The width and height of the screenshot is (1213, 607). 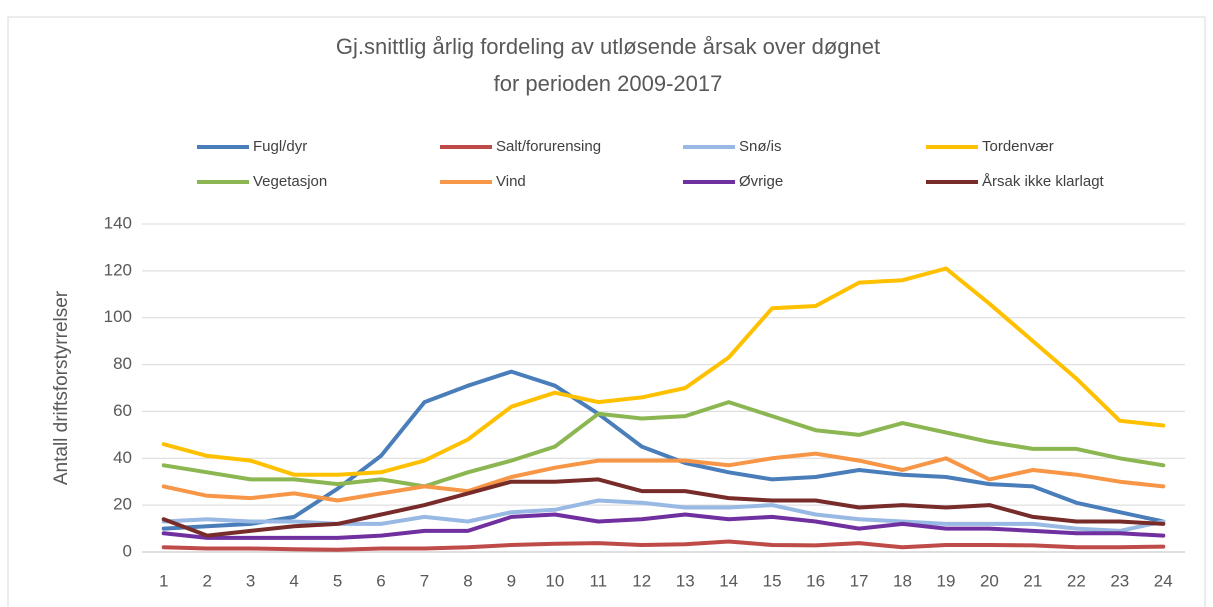 I want to click on y-tick-label: 120, so click(x=118, y=269).